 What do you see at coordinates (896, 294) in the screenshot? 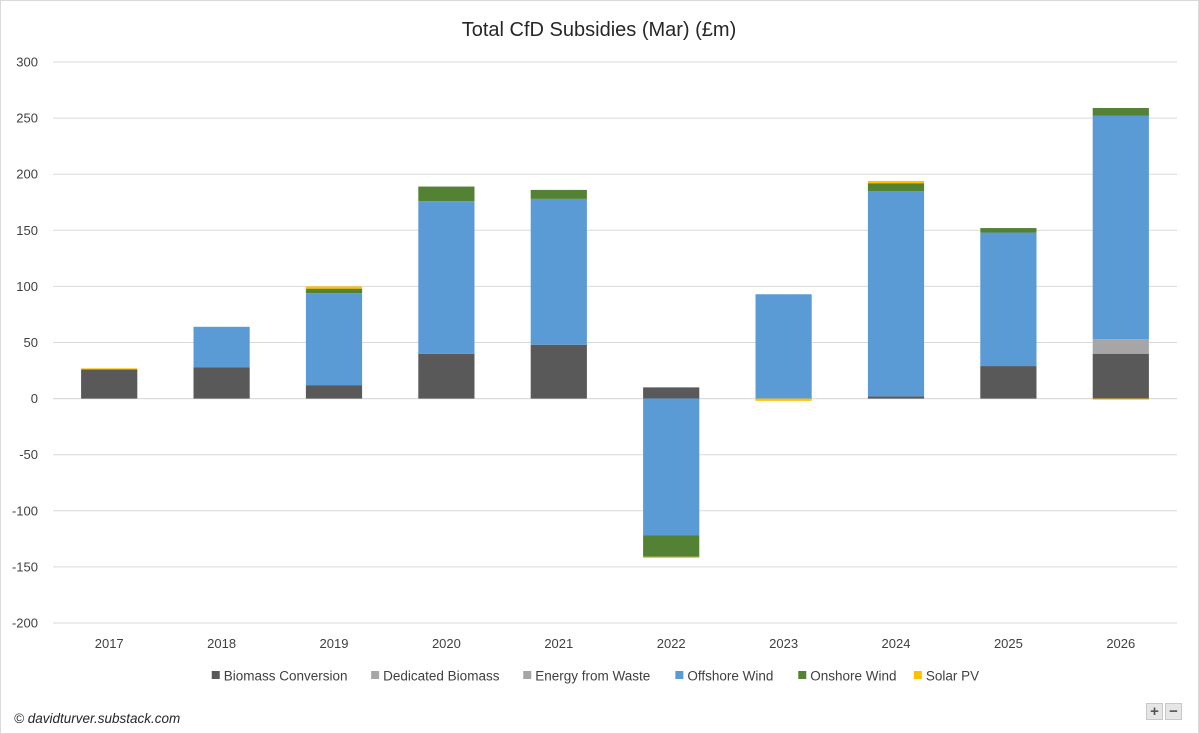
I see `bar-offshore-wind-2024` at bounding box center [896, 294].